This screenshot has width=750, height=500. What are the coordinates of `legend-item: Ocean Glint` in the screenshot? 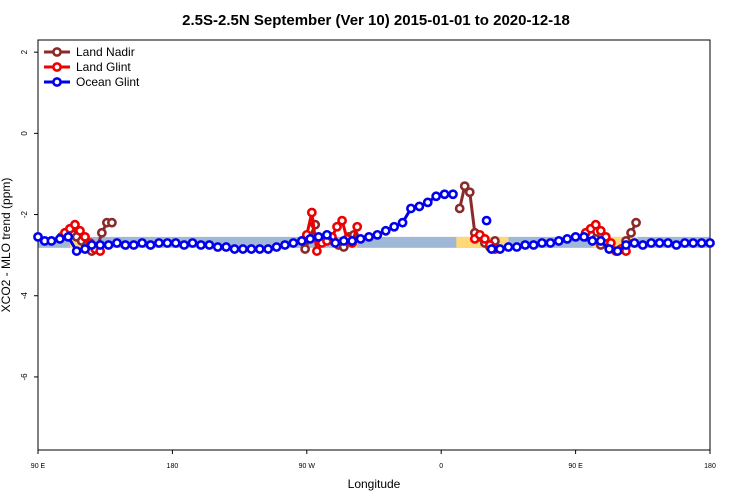 It's located at (92, 82).